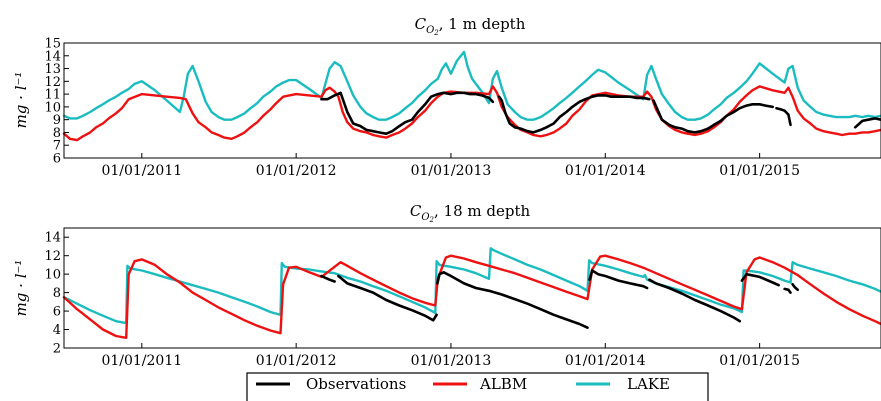 The image size is (881, 401). I want to click on legend-label-observations: Observations, so click(356, 384).